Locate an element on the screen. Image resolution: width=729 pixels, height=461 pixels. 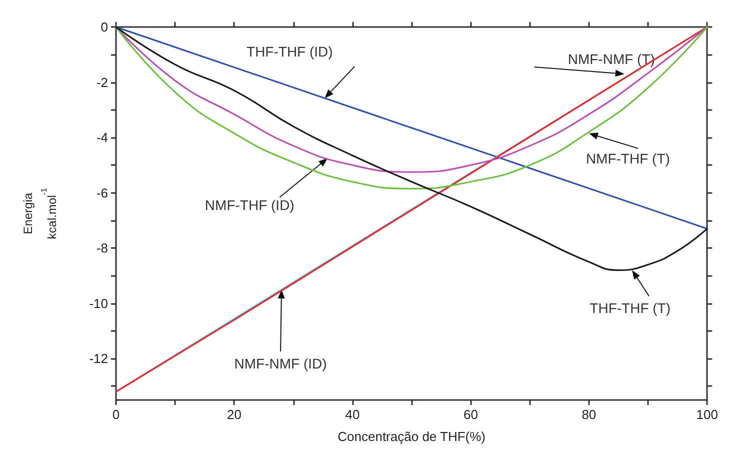
y-tick-label: -12 is located at coordinates (98, 358).